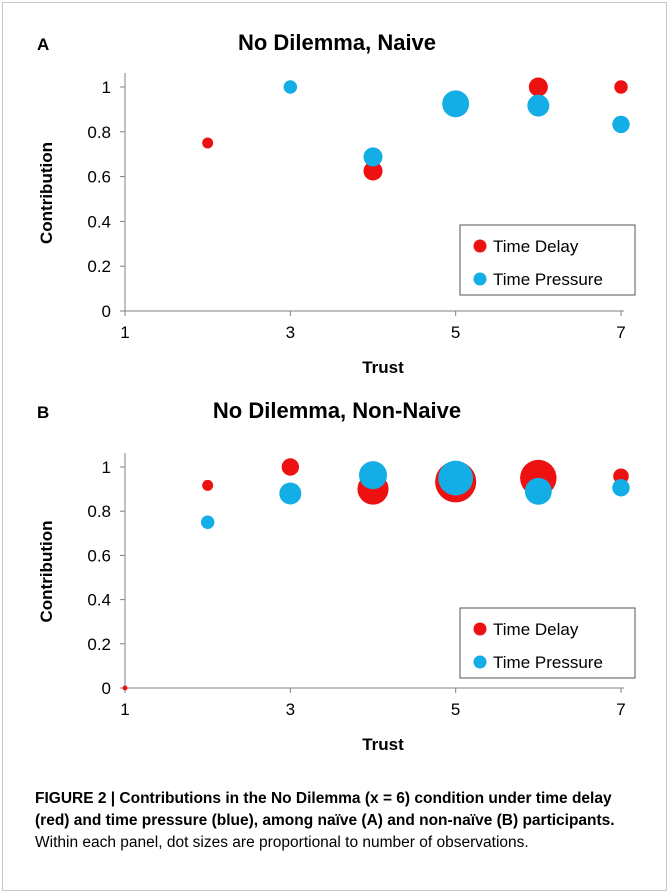  I want to click on chart-title: No Dilemma, Non-Naive, so click(337, 410).